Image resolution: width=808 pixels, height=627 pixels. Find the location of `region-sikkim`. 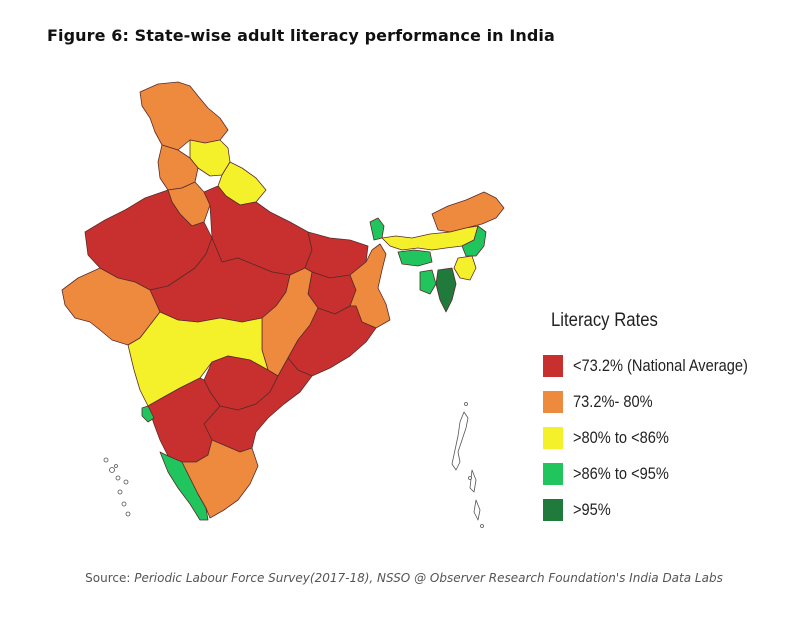

region-sikkim is located at coordinates (377, 229).